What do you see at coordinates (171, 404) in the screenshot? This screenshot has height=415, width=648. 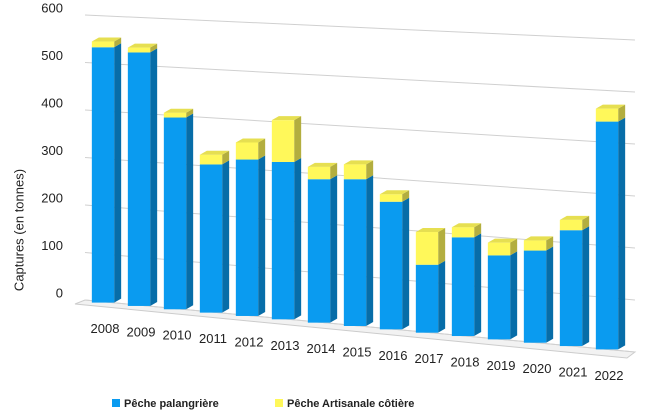 I see `legend-label: Pêche palangrière` at bounding box center [171, 404].